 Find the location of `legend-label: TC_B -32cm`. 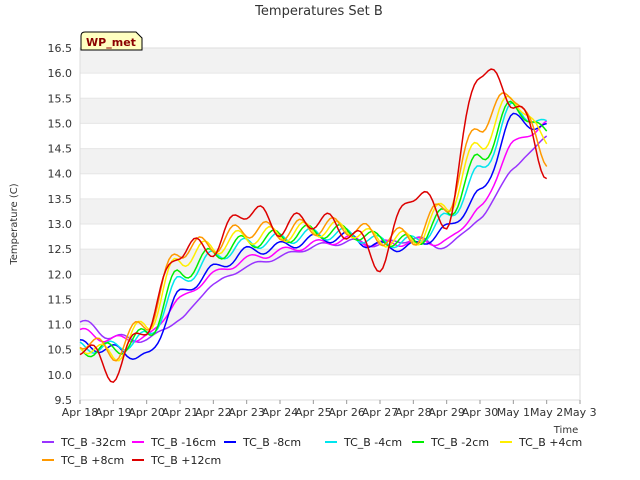

legend-label: TC_B -32cm is located at coordinates (93, 442).